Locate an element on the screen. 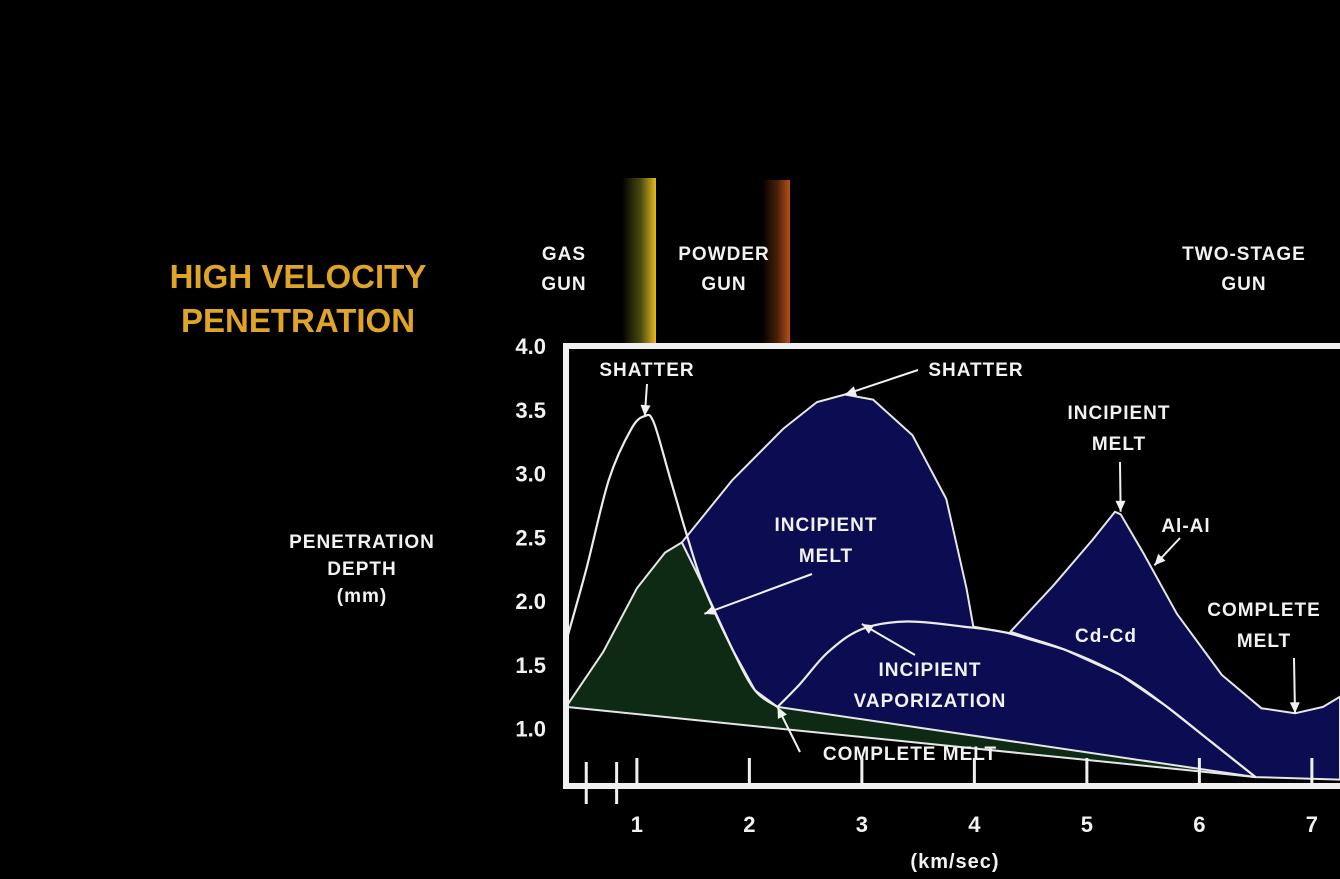 The width and height of the screenshot is (1340, 879). y-axis-label-line-3: (mm) is located at coordinates (362, 596).